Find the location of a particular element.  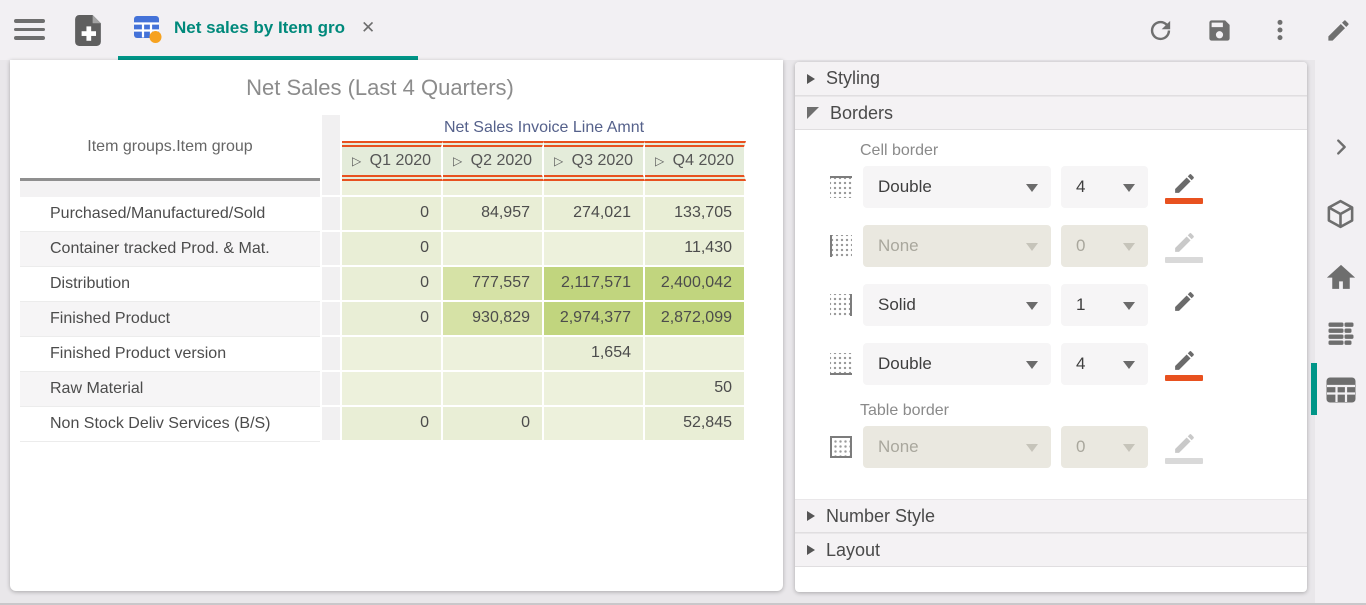

edit-button is located at coordinates (1338, 30).